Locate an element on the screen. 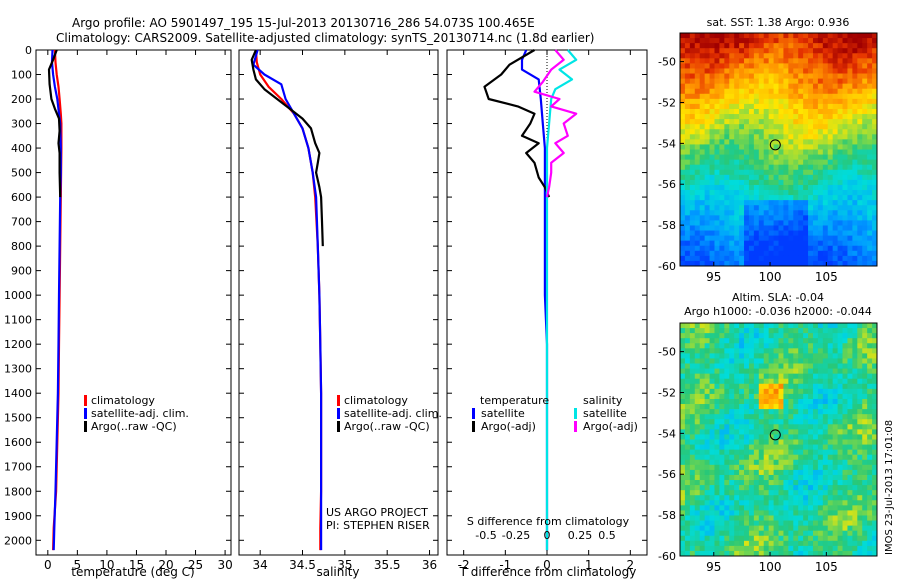 Image resolution: width=900 pixels, height=580 pixels. x-tick-label: 2 is located at coordinates (631, 565).